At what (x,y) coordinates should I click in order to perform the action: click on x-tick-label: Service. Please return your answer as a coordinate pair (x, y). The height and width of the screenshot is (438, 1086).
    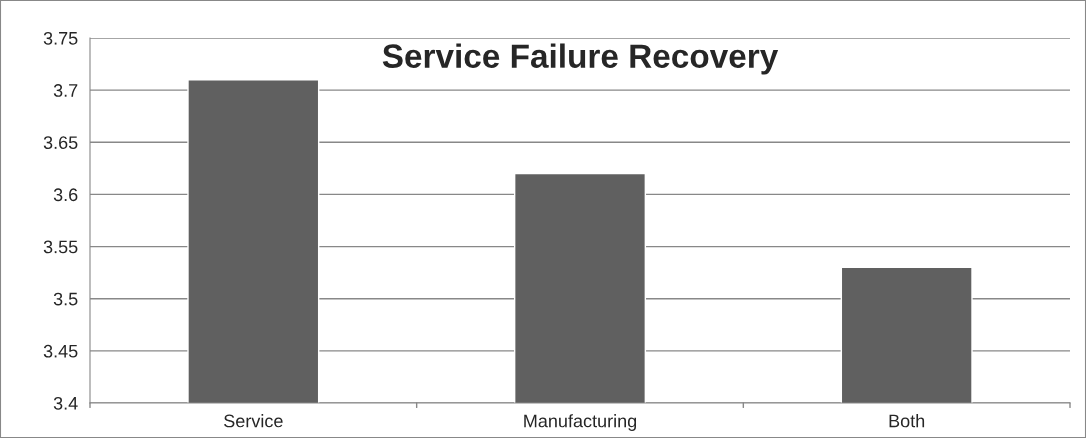
    Looking at the image, I should click on (253, 421).